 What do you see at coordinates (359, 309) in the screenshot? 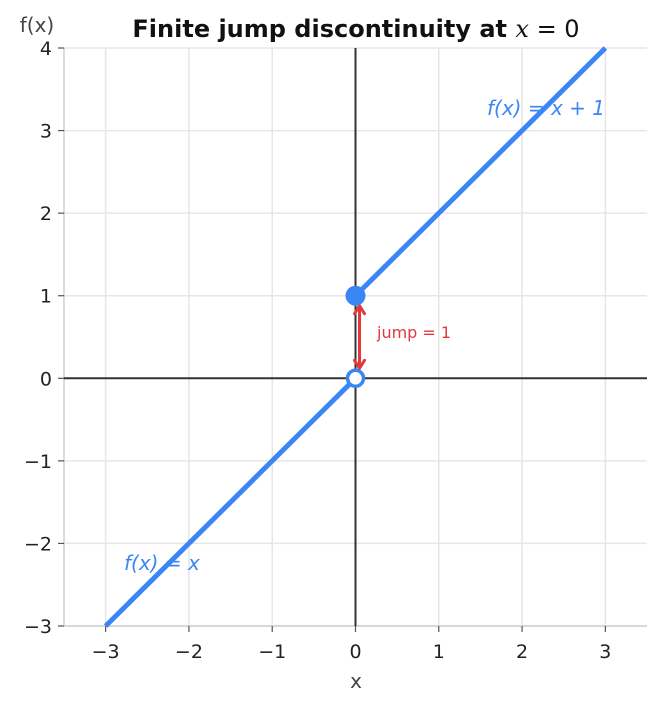
I see `jump-arrow-head-top` at bounding box center [359, 309].